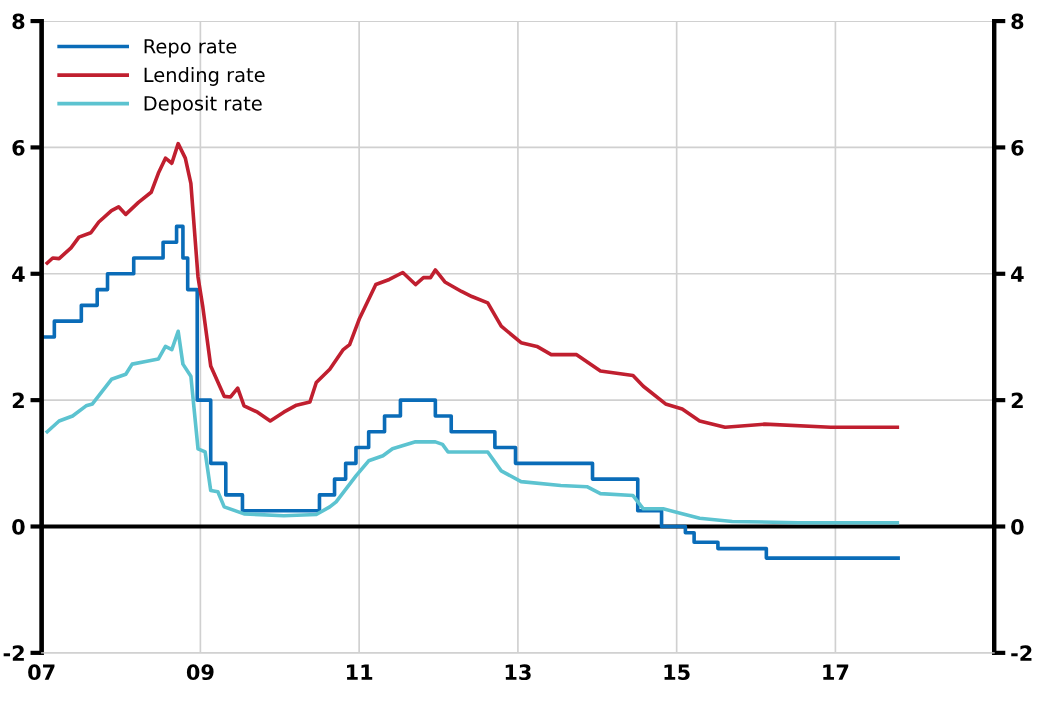  What do you see at coordinates (13, 653) in the screenshot?
I see `y-tick-label: -2` at bounding box center [13, 653].